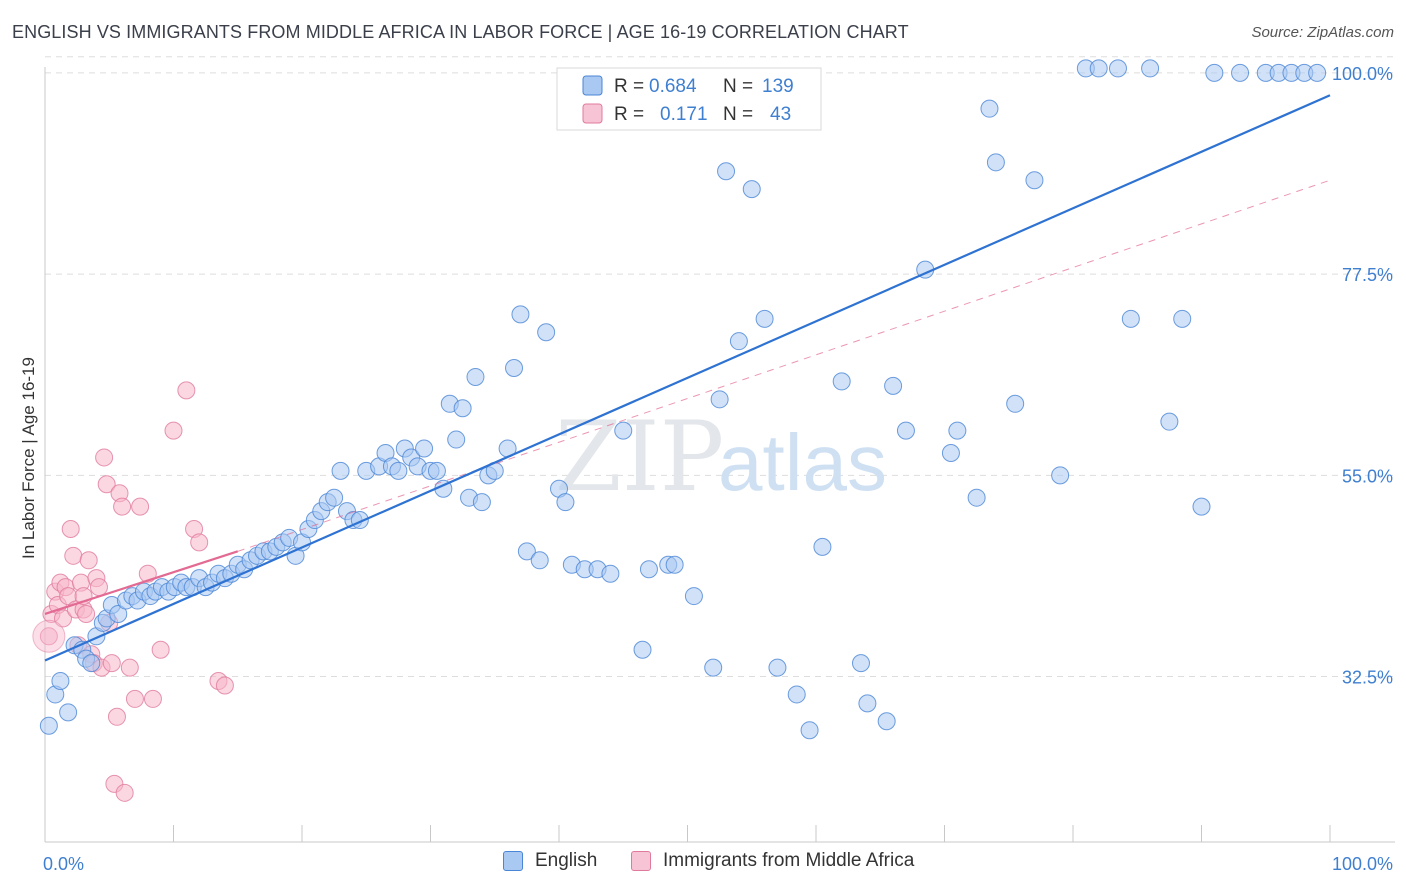  Describe the element at coordinates (63, 864) in the screenshot. I see `x-tick-label-min: 0.0%` at that location.